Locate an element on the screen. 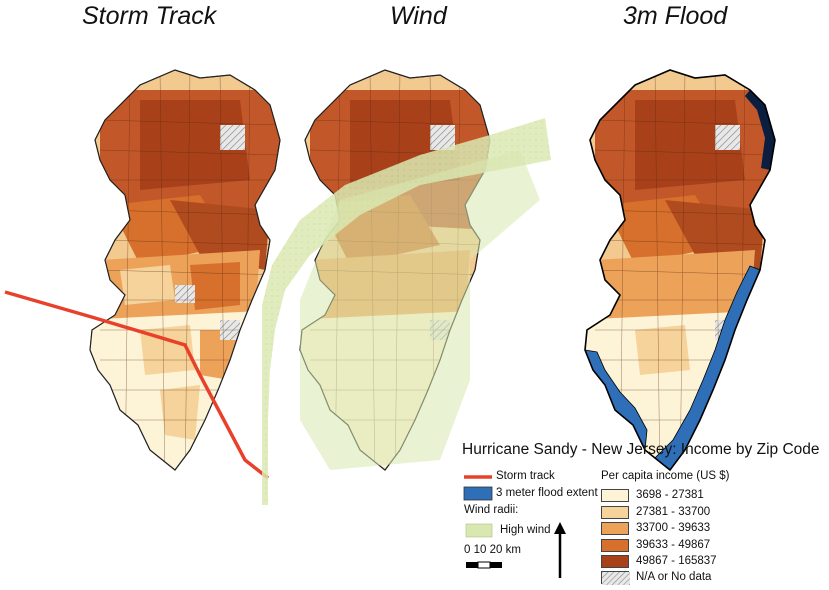 The width and height of the screenshot is (829, 590). legend-high-wind: High wind is located at coordinates (525, 530).